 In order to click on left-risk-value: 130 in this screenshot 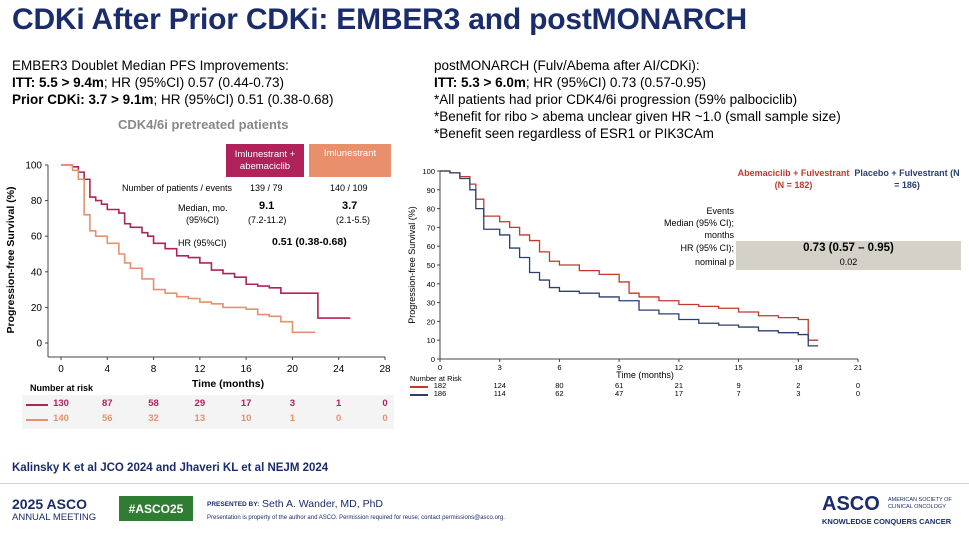, I will do `click(61, 403)`.